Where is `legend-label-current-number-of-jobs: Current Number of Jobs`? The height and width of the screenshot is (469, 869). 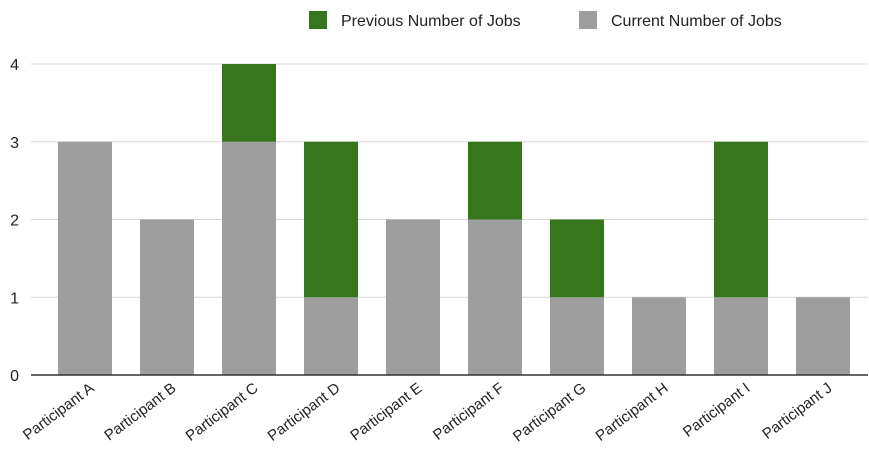 legend-label-current-number-of-jobs: Current Number of Jobs is located at coordinates (696, 21).